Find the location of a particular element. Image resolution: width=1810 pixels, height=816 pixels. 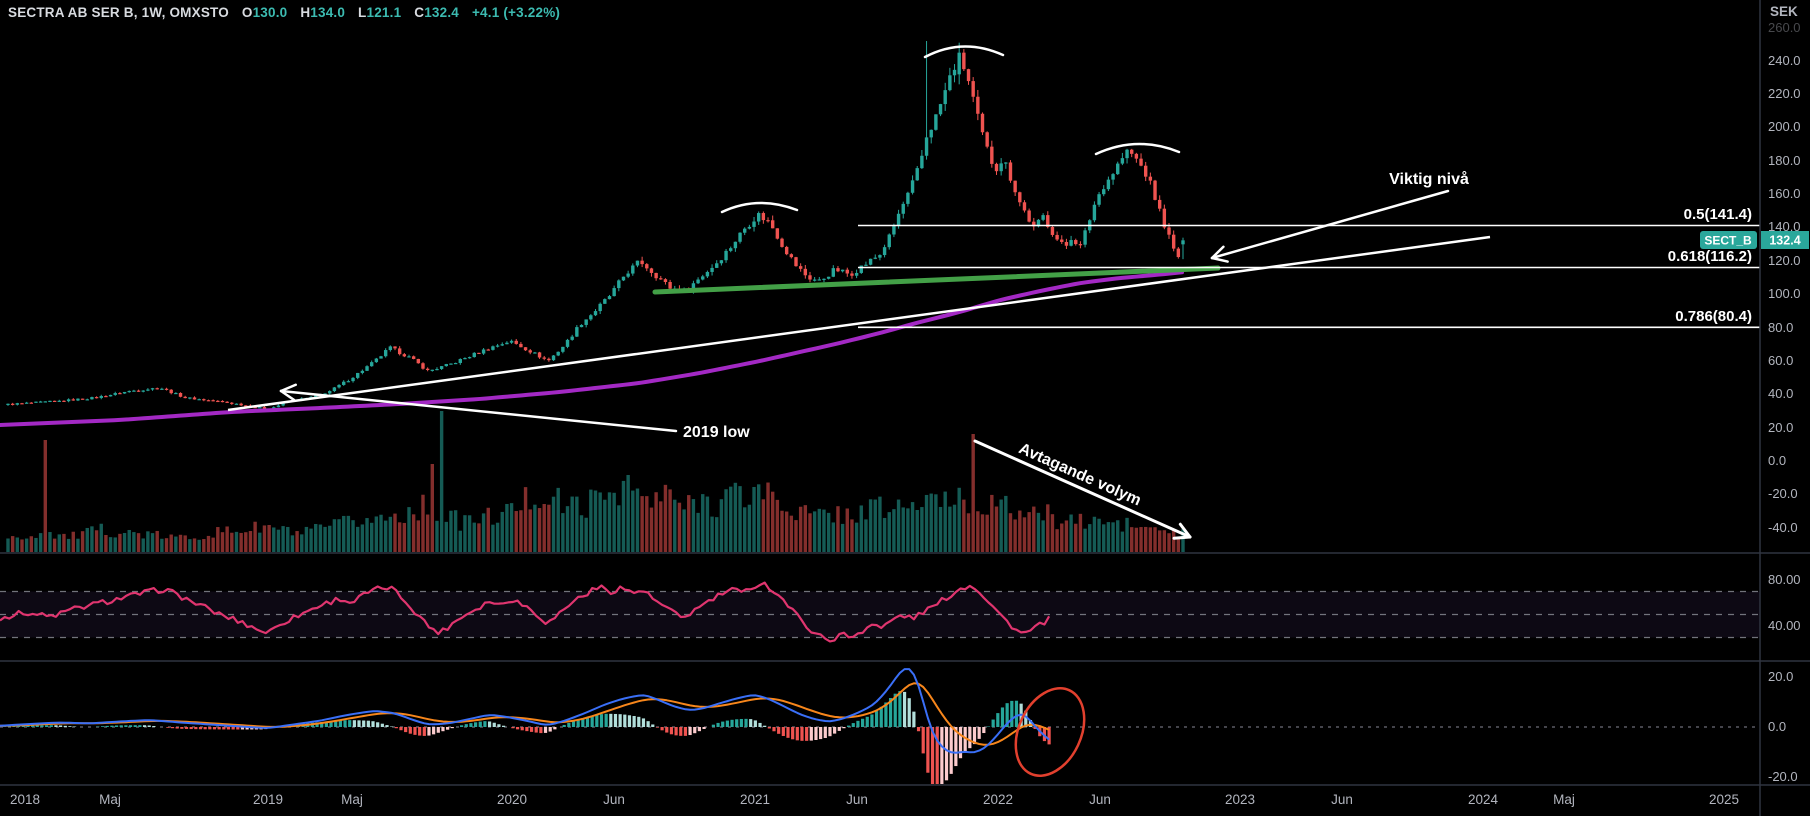

annotation-avtagande-volym: Avtagande volym is located at coordinates (1079, 474).